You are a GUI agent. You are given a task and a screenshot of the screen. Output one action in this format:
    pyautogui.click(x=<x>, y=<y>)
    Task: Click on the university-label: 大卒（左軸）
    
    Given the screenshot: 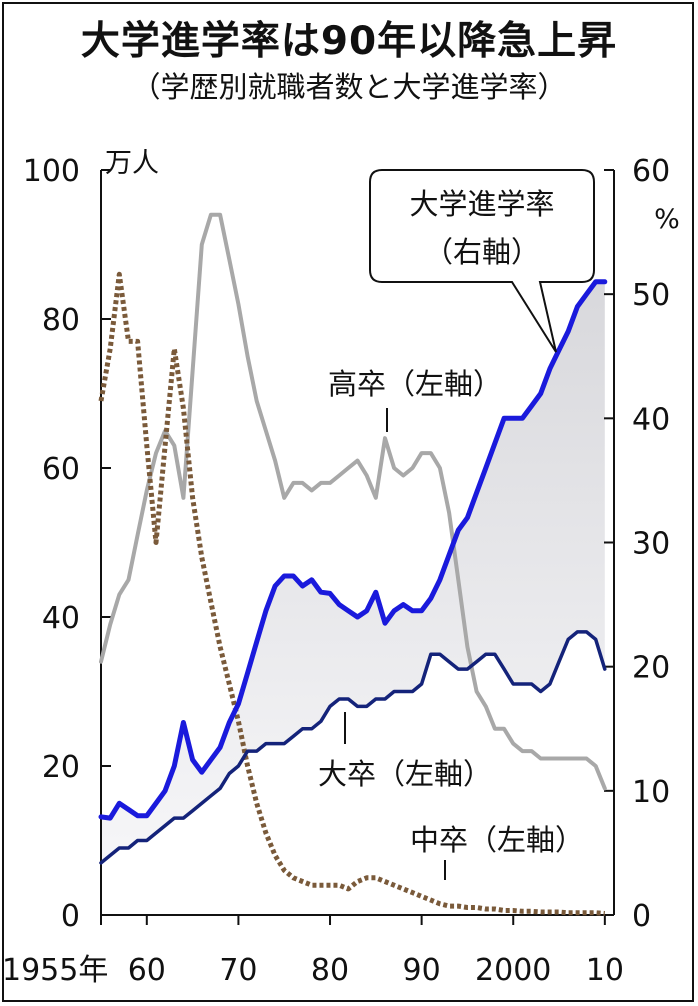 What is the action you would take?
    pyautogui.click(x=405, y=751)
    